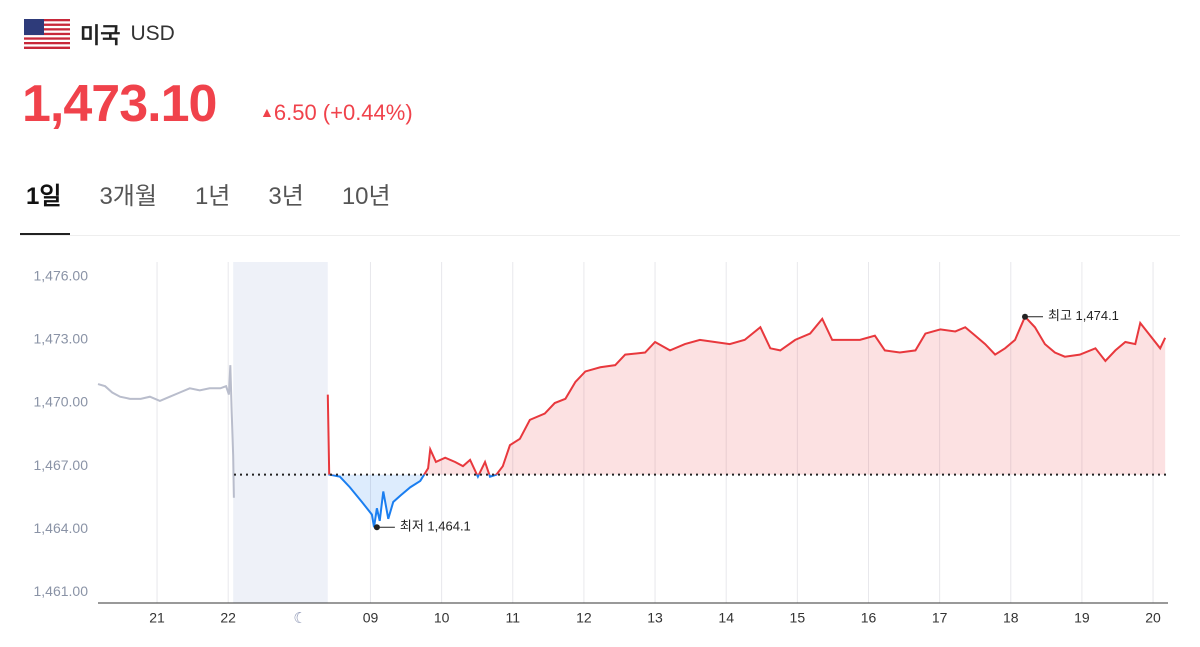 This screenshot has height=647, width=1200. Describe the element at coordinates (1082, 618) in the screenshot. I see `x-tick-label: 19` at that location.